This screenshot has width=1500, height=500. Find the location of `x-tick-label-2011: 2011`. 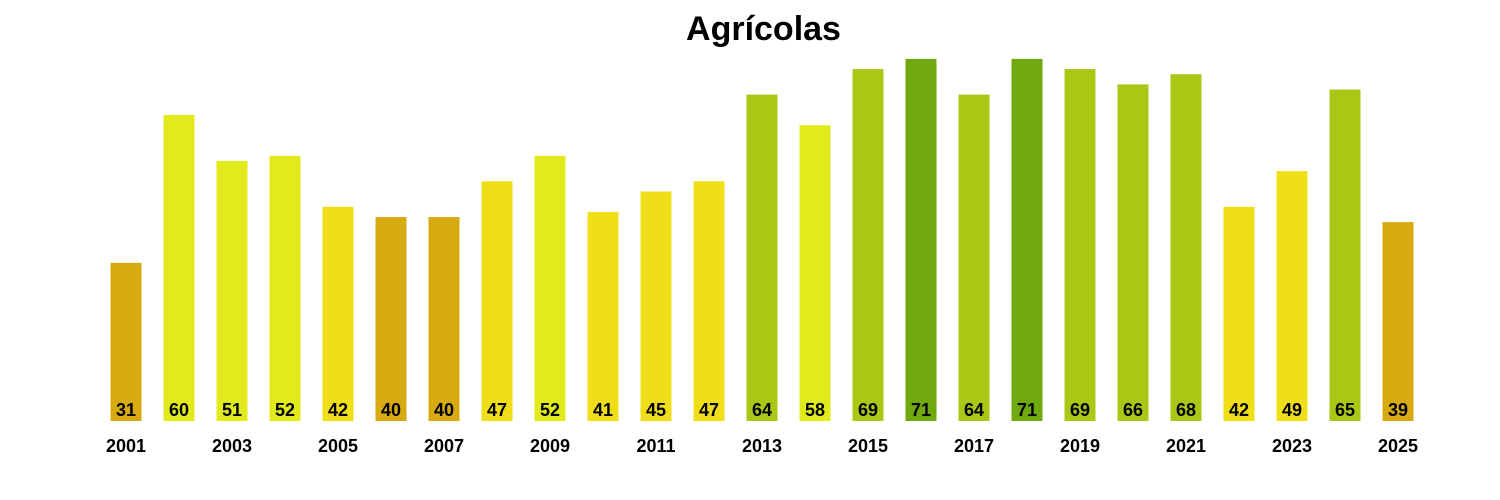

x-tick-label-2011: 2011 is located at coordinates (655, 446).